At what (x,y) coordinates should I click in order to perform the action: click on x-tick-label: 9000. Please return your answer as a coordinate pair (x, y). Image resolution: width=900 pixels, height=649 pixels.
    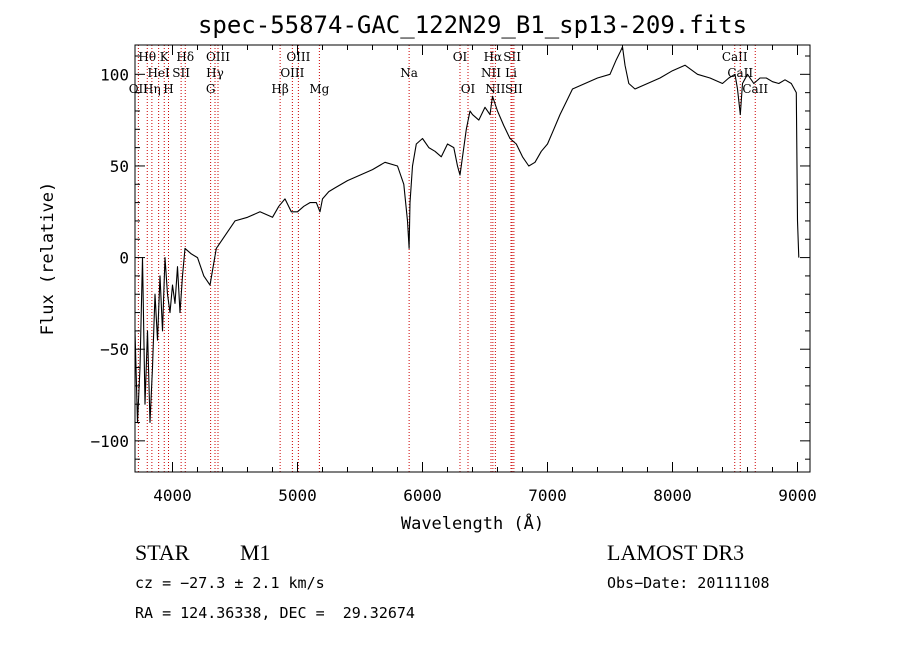
    Looking at the image, I should click on (797, 495).